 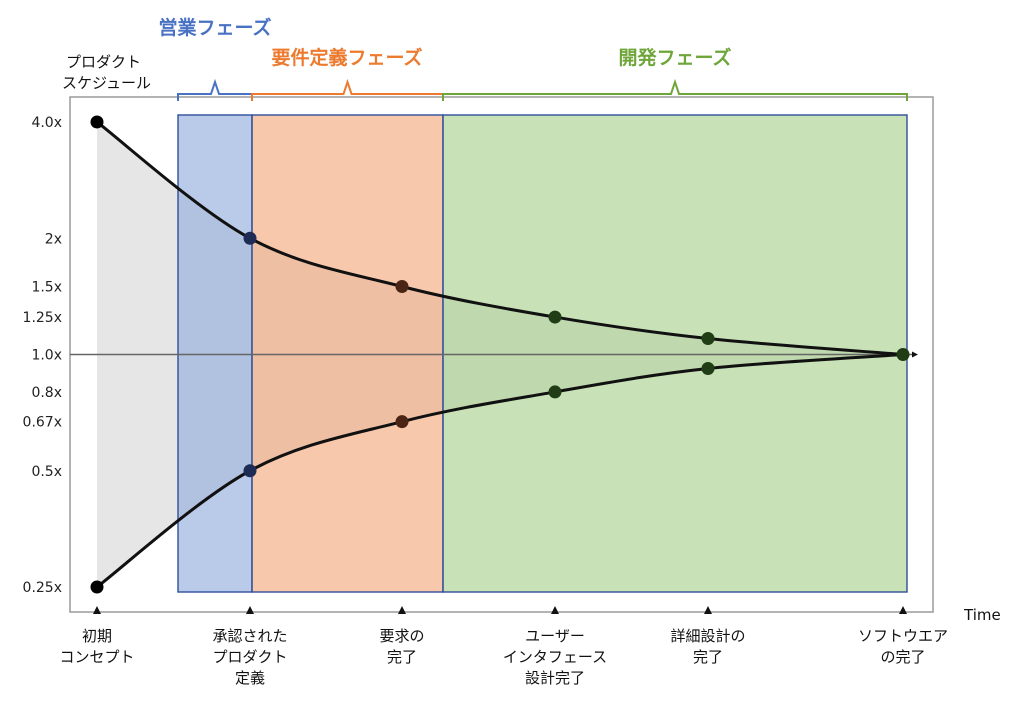 I want to click on x-tick-label-4: ユーザーインタフェース設計完了, so click(x=555, y=657).